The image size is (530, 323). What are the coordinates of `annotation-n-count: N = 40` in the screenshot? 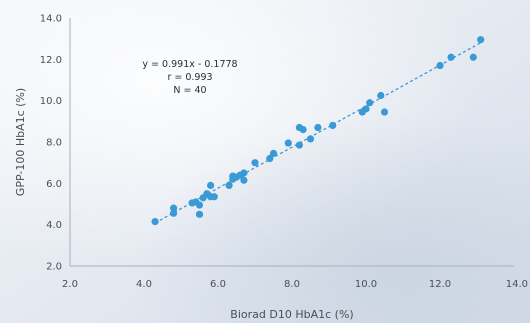 It's located at (189, 90).